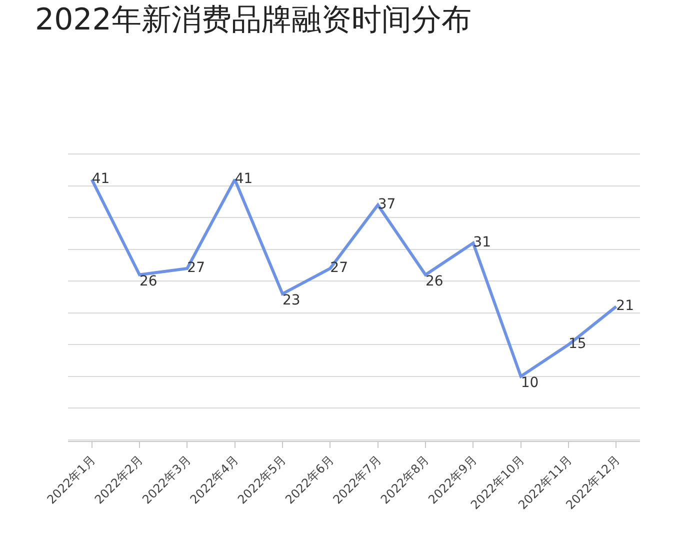 This screenshot has height=556, width=700. I want to click on data-label: 31, so click(482, 242).